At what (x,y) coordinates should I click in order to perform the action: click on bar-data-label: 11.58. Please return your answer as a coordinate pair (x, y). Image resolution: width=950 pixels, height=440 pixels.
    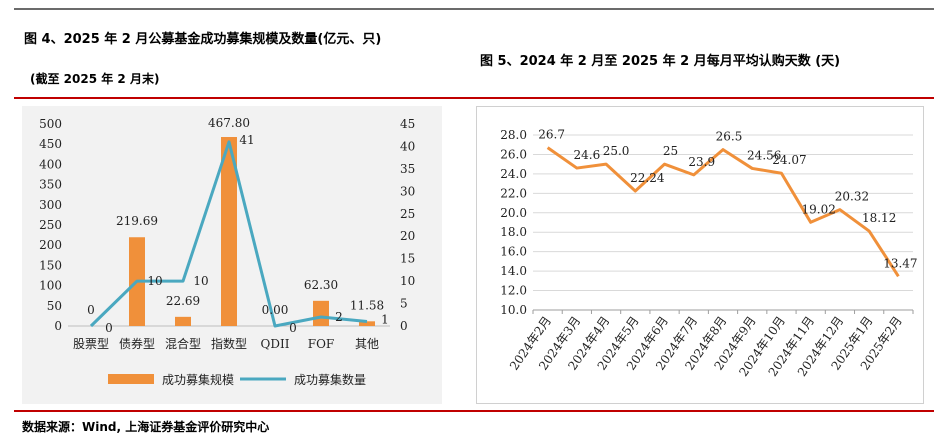
    Looking at the image, I should click on (367, 305).